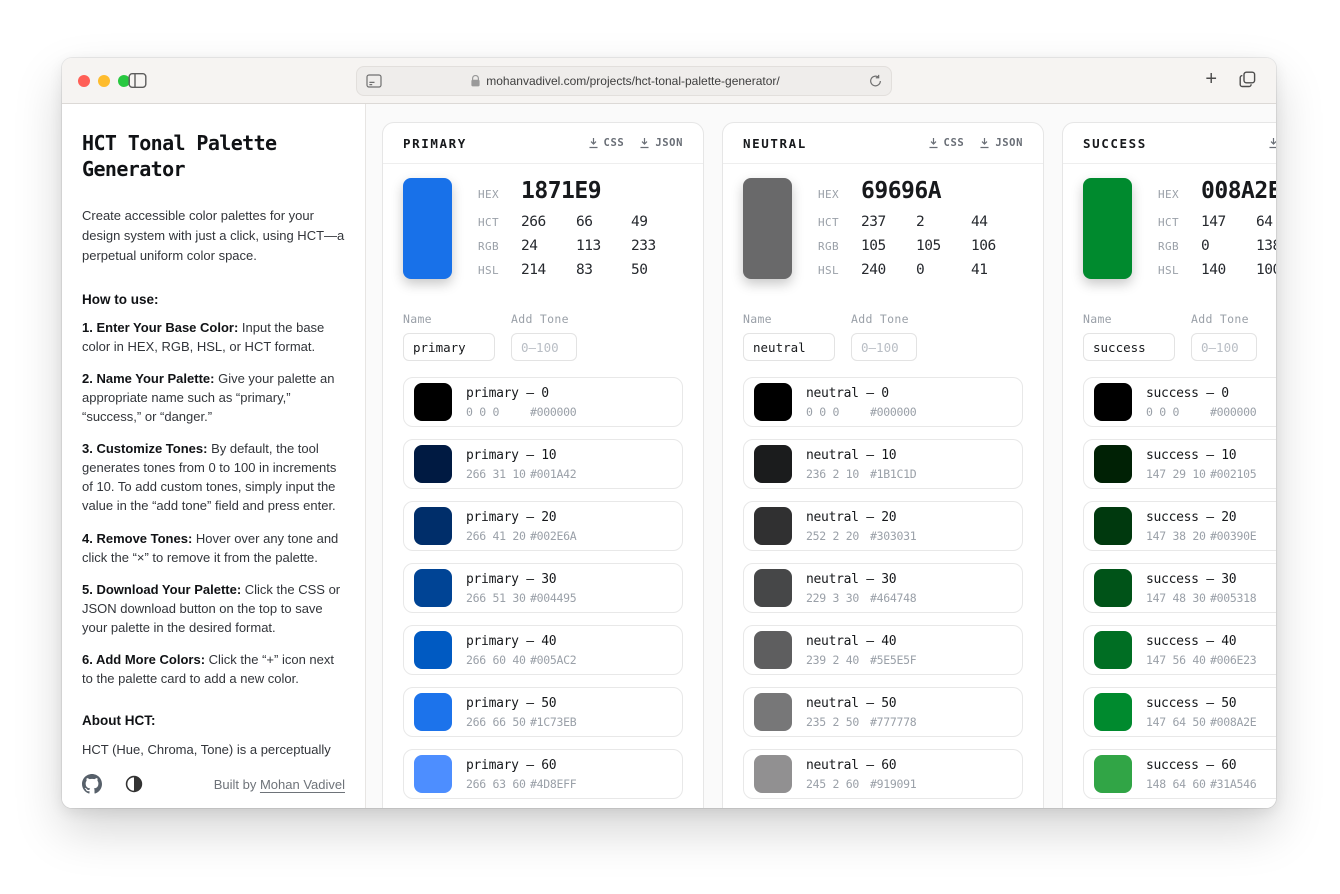 The width and height of the screenshot is (1340, 894). What do you see at coordinates (1213, 222) in the screenshot?
I see `hct-h: 147` at bounding box center [1213, 222].